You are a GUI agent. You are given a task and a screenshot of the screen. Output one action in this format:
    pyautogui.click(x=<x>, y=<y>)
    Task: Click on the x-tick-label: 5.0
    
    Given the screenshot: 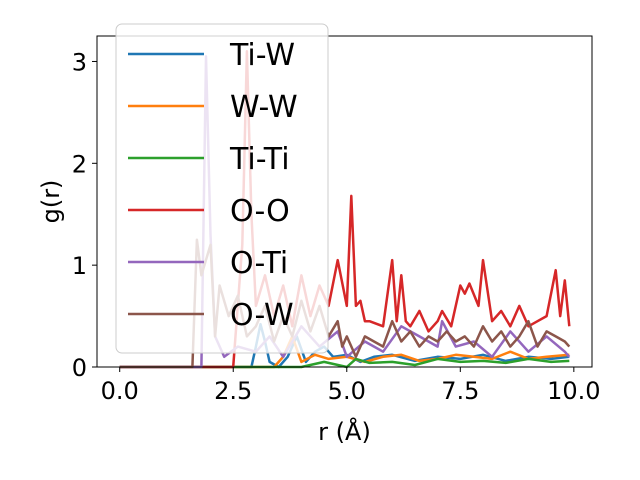 What is the action you would take?
    pyautogui.click(x=347, y=391)
    